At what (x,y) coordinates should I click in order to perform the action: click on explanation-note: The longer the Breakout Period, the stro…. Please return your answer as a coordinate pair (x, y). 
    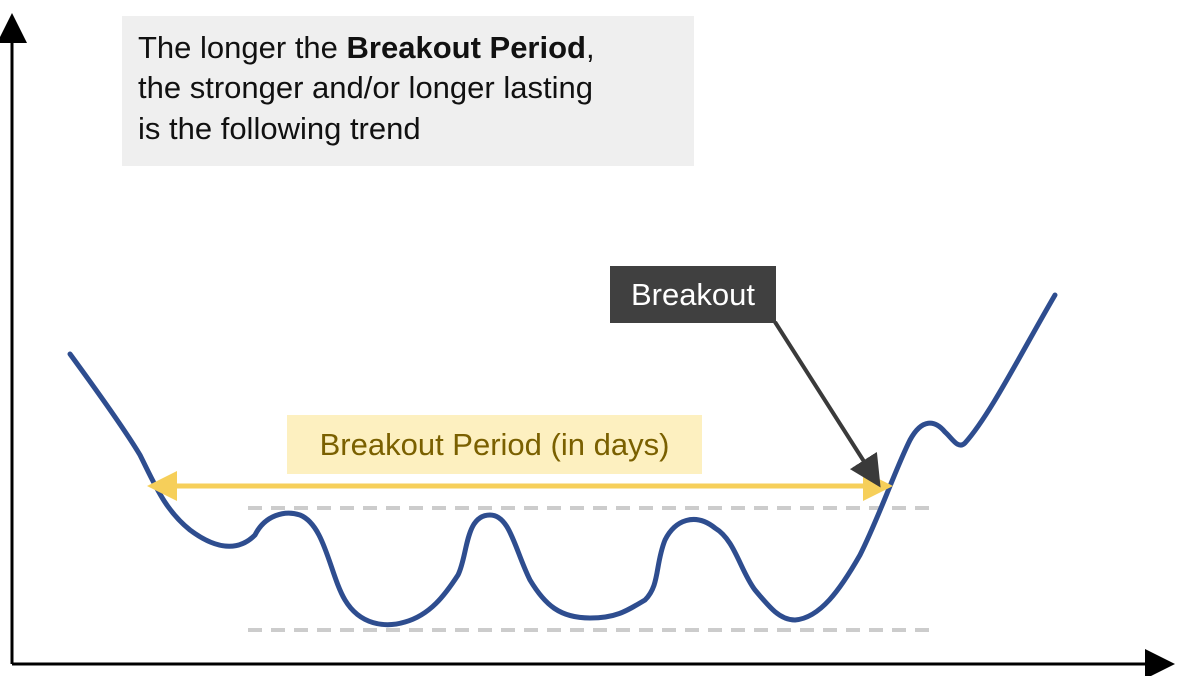
    Looking at the image, I should click on (408, 91).